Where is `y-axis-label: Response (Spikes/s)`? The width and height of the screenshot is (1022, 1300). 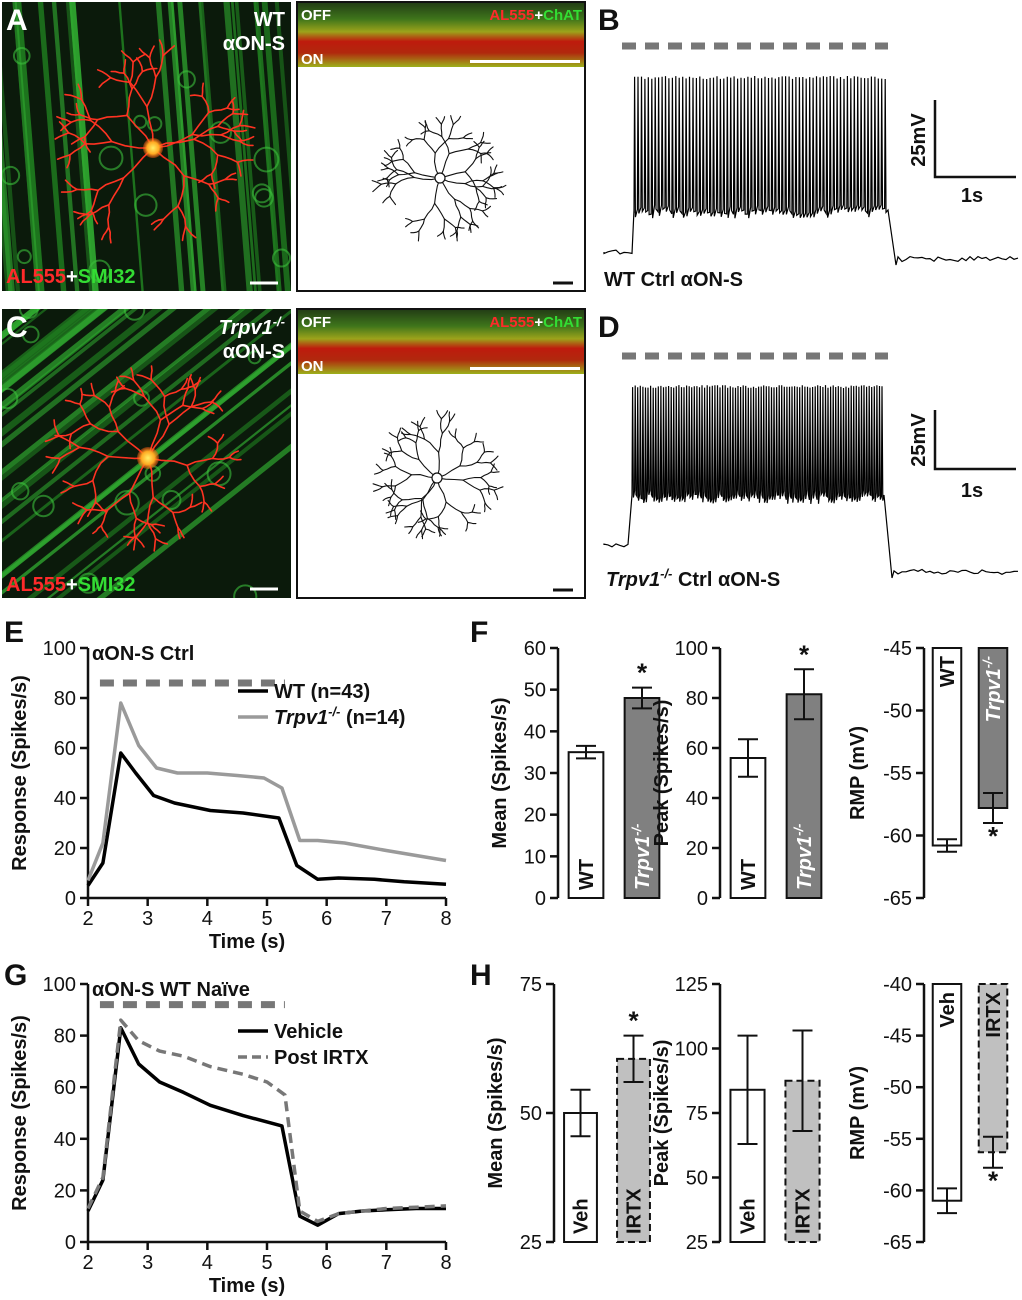
y-axis-label: Response (Spikes/s) is located at coordinates (20, 773).